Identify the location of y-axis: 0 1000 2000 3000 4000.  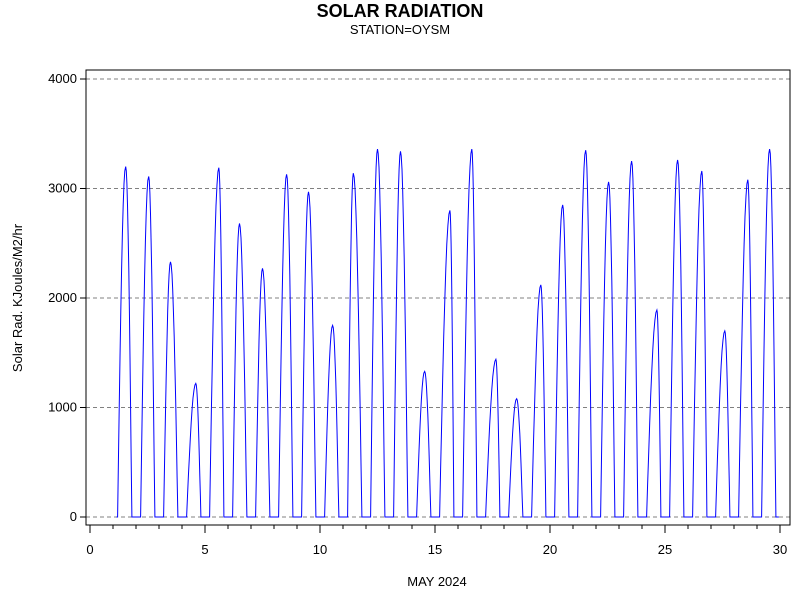
(67, 297).